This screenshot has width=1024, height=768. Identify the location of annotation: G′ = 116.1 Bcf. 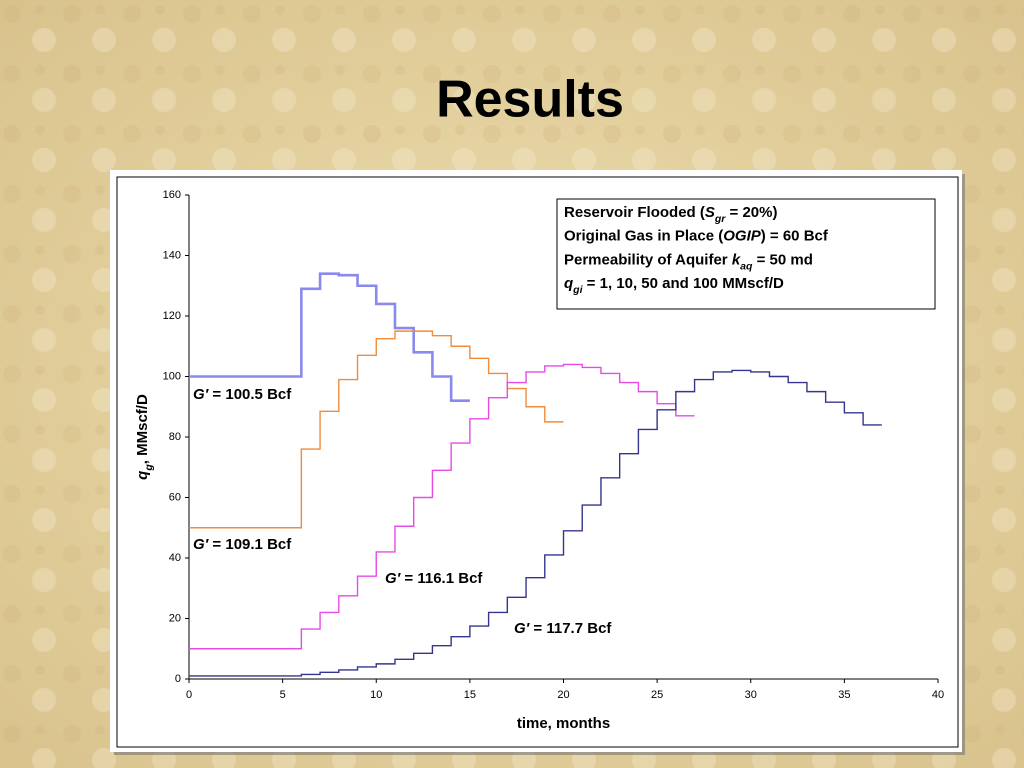
(434, 578).